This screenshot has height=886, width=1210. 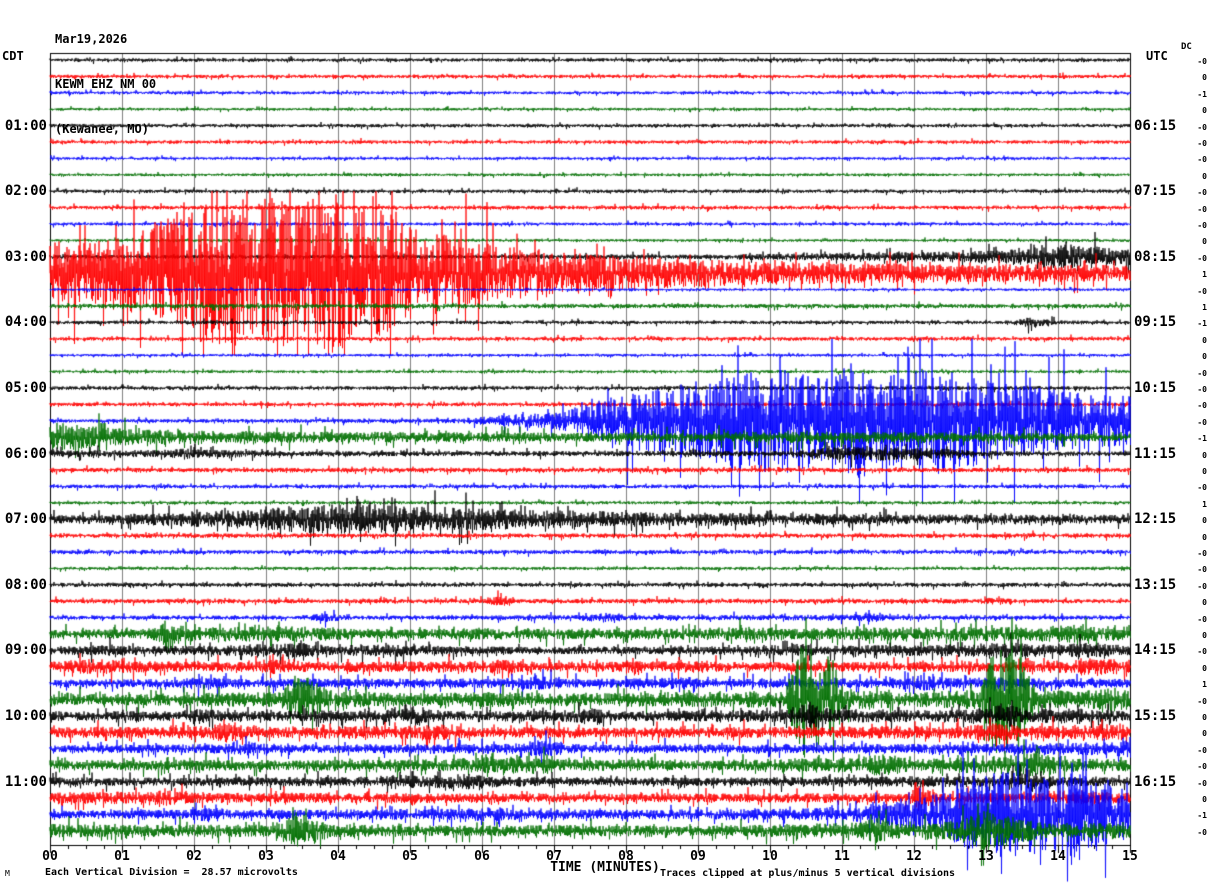 I want to click on cdt-hour-label: 08:00, so click(x=25, y=584).